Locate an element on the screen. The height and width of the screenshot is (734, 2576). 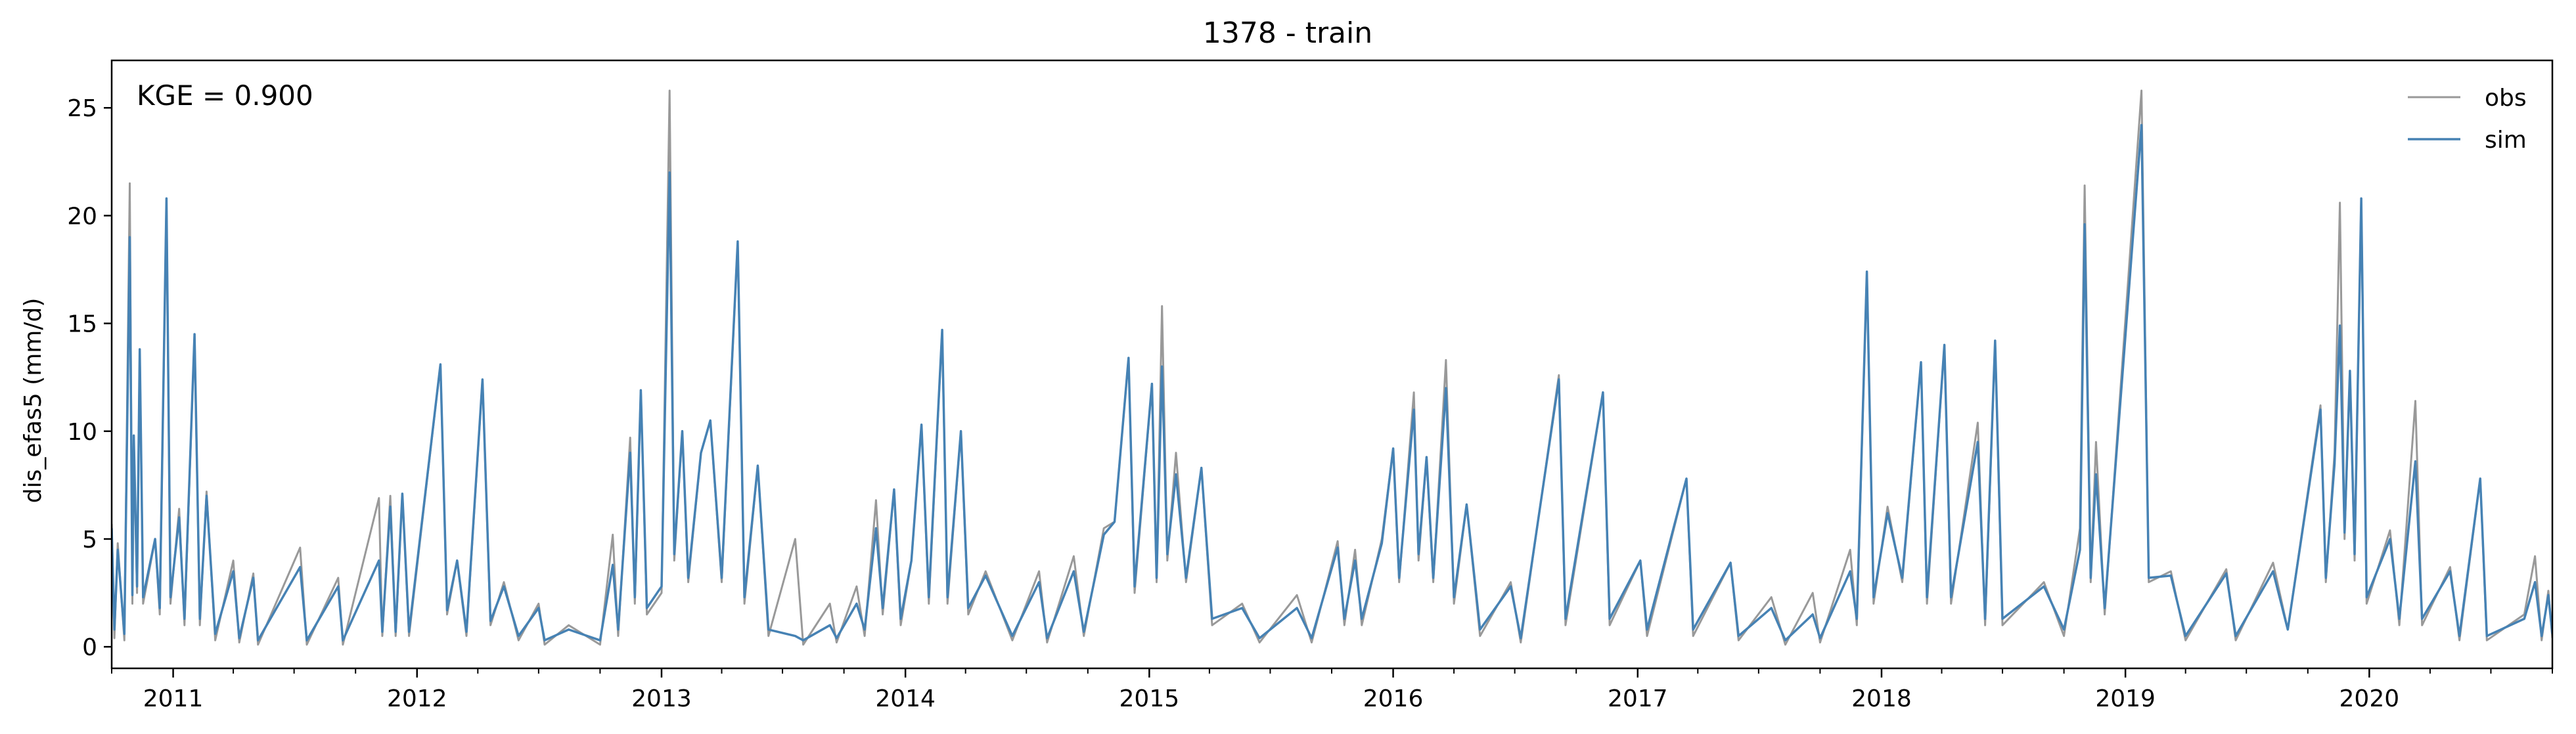
y-axis-label: dis_efas5 (mm/d) is located at coordinates (33, 401).